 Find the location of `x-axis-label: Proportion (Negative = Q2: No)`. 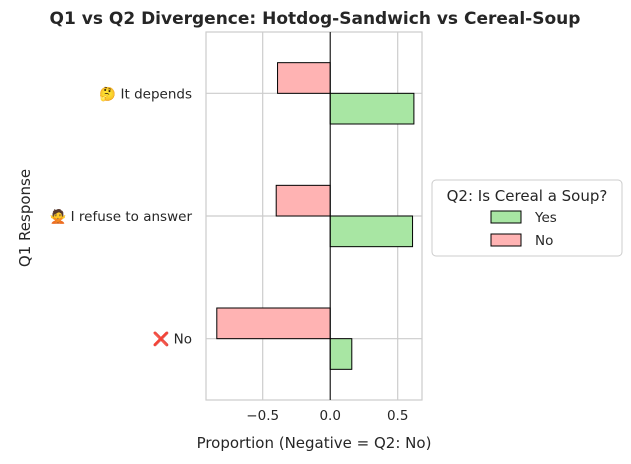

x-axis-label: Proportion (Negative = Q2: No) is located at coordinates (314, 443).